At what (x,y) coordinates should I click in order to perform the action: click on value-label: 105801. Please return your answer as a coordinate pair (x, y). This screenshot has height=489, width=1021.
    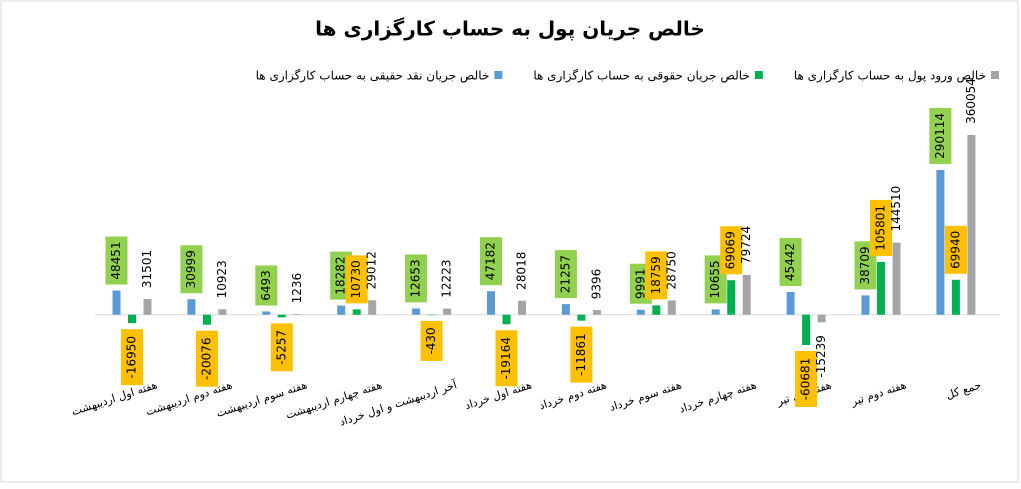
    Looking at the image, I should click on (881, 228).